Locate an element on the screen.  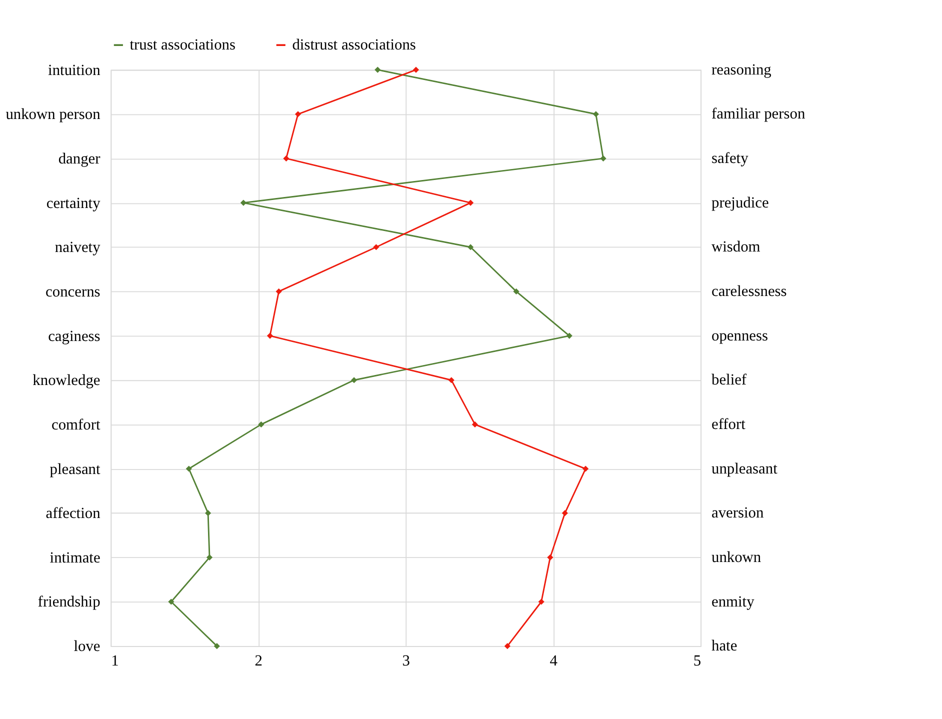
y-tick-label: caginess is located at coordinates (74, 336).